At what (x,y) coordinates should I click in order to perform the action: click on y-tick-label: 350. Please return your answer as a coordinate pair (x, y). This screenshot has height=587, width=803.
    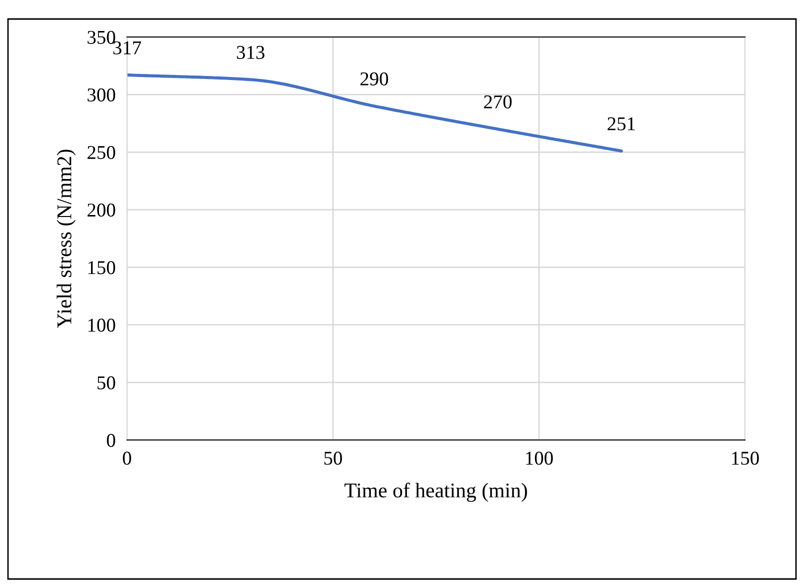
    Looking at the image, I should click on (102, 37).